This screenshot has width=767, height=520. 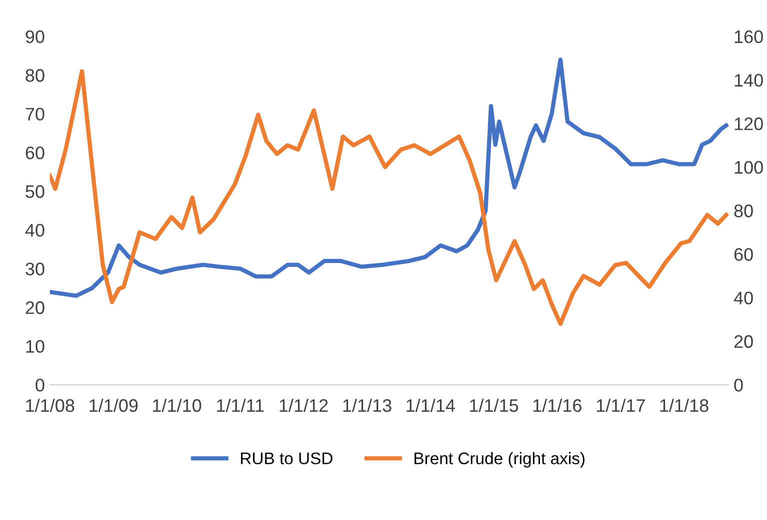 I want to click on x-tick-label: 1/1/11, so click(x=240, y=405).